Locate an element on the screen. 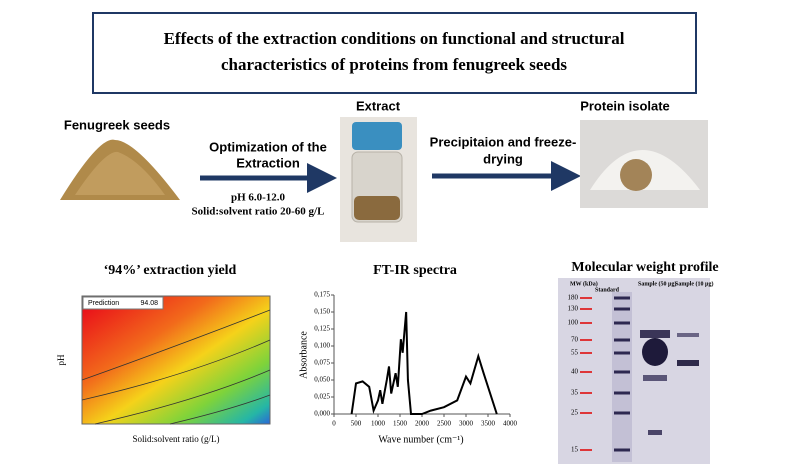  y-tick-label: 0,175 is located at coordinates (322, 295).